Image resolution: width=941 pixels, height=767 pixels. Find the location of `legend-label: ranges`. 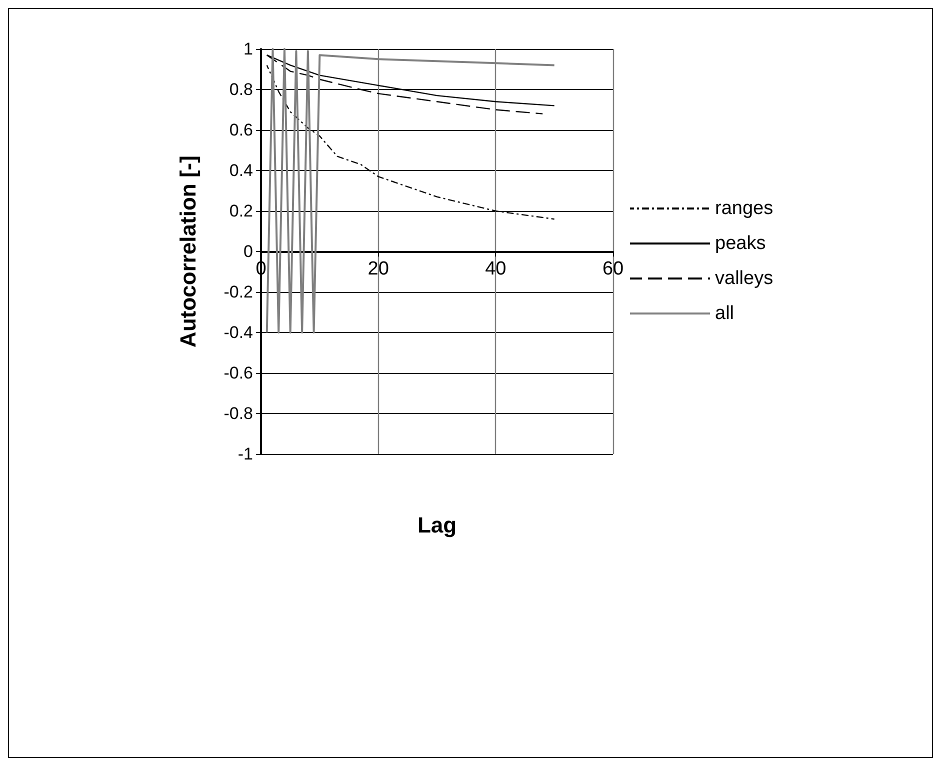

legend-label: ranges is located at coordinates (744, 208).